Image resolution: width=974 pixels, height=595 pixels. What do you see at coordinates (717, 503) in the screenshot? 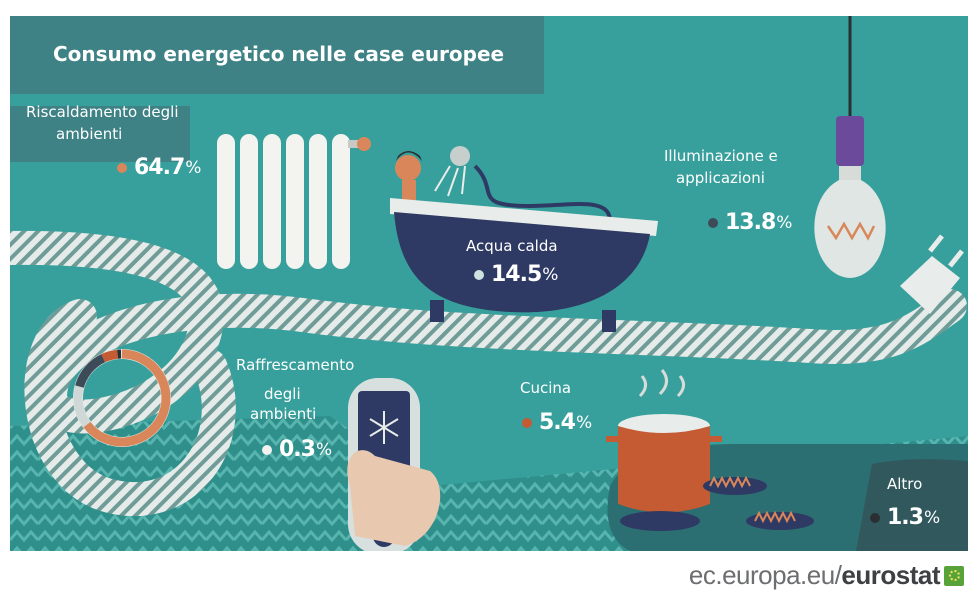
I see `gas-flame-icon` at bounding box center [717, 503].